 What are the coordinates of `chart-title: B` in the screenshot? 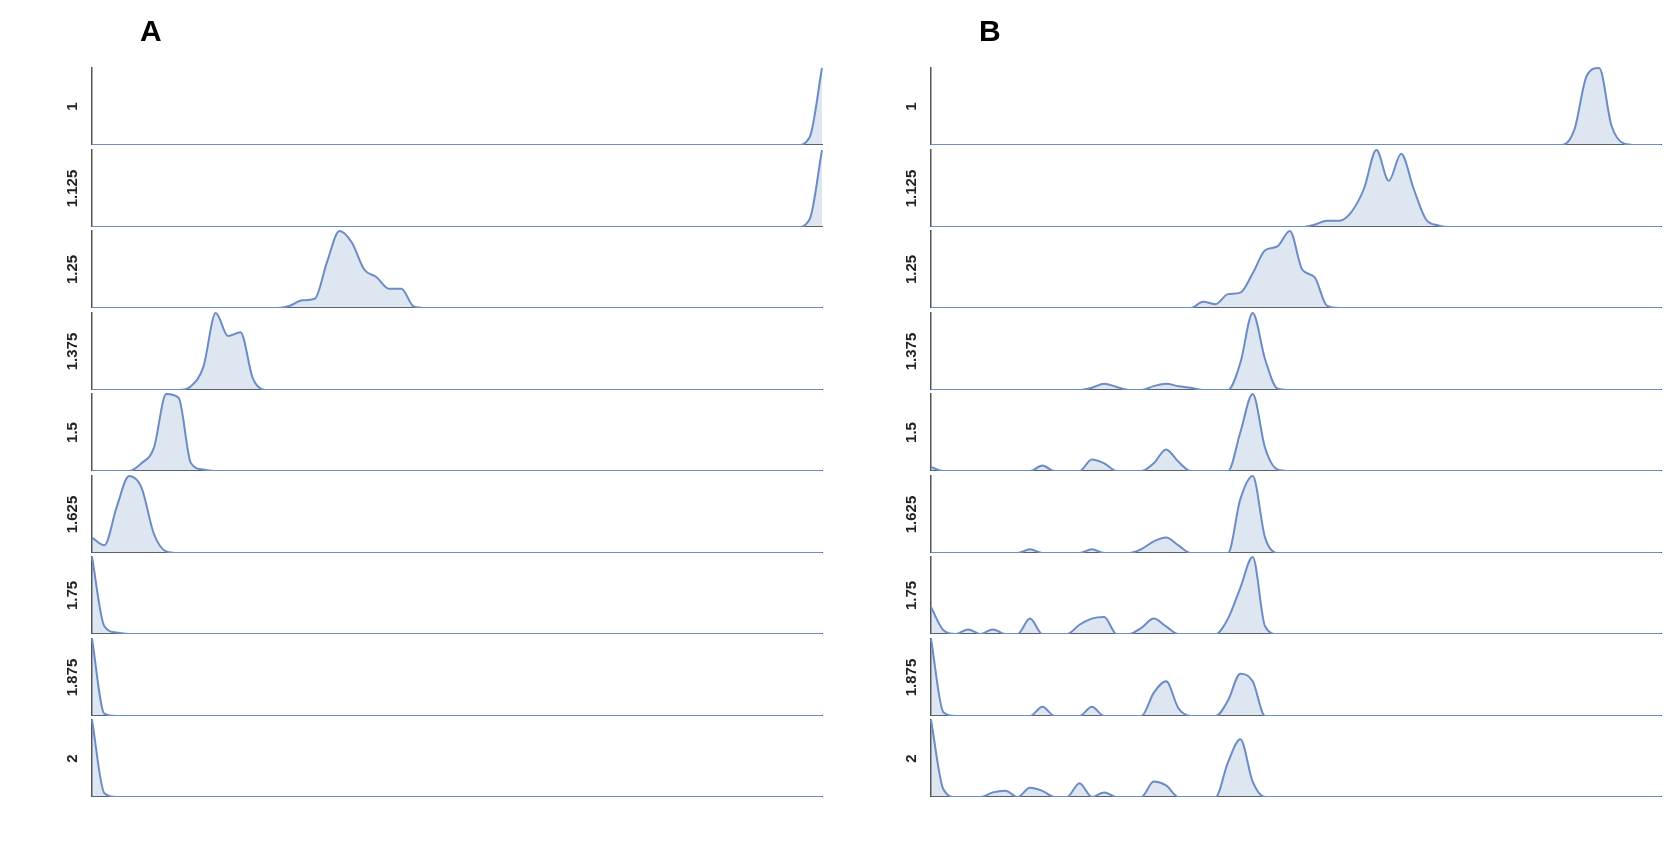 It's located at (990, 31).